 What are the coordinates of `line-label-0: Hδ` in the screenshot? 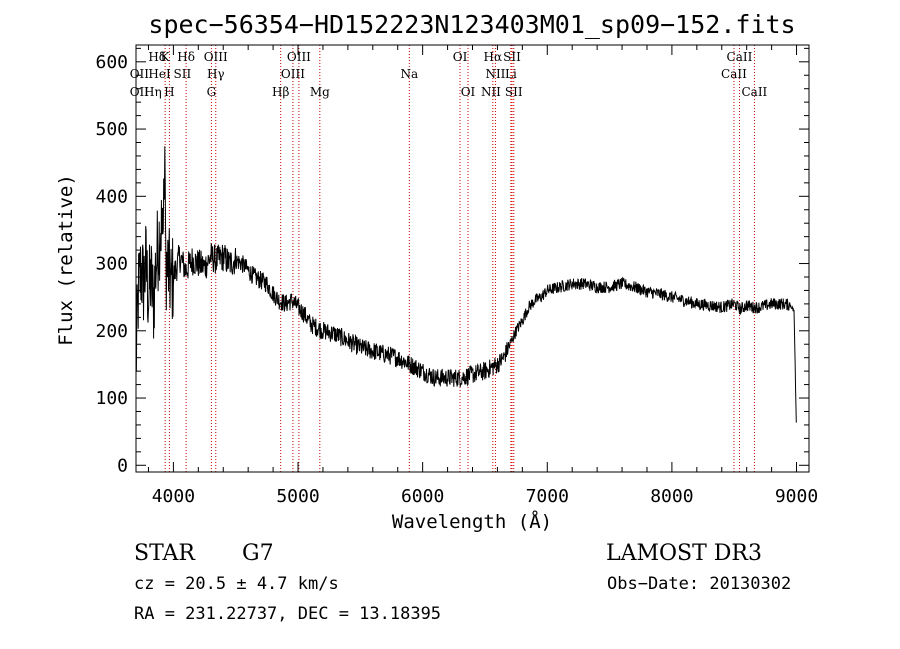 It's located at (157, 57).